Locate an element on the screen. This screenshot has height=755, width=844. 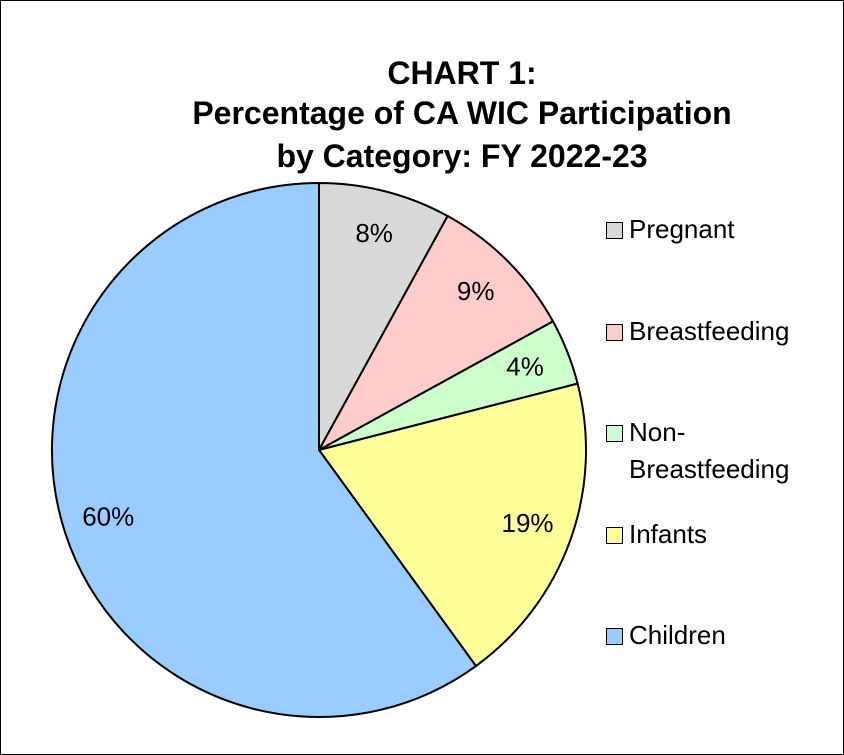
slice-label: 9% is located at coordinates (476, 291).